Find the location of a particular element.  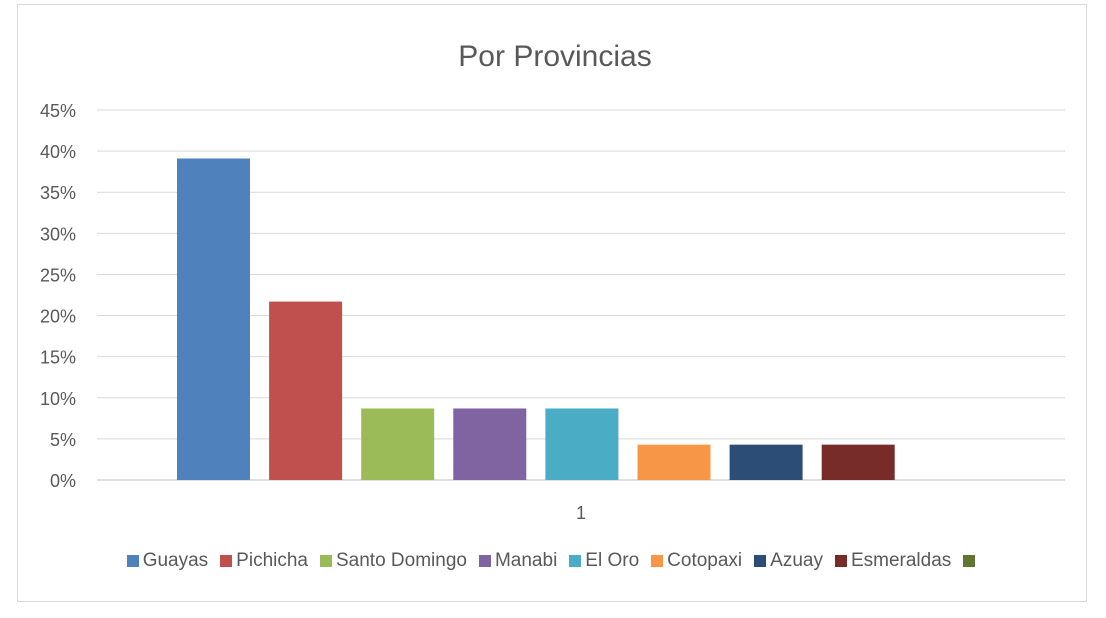

chart-title: Por Provincias is located at coordinates (554, 56).